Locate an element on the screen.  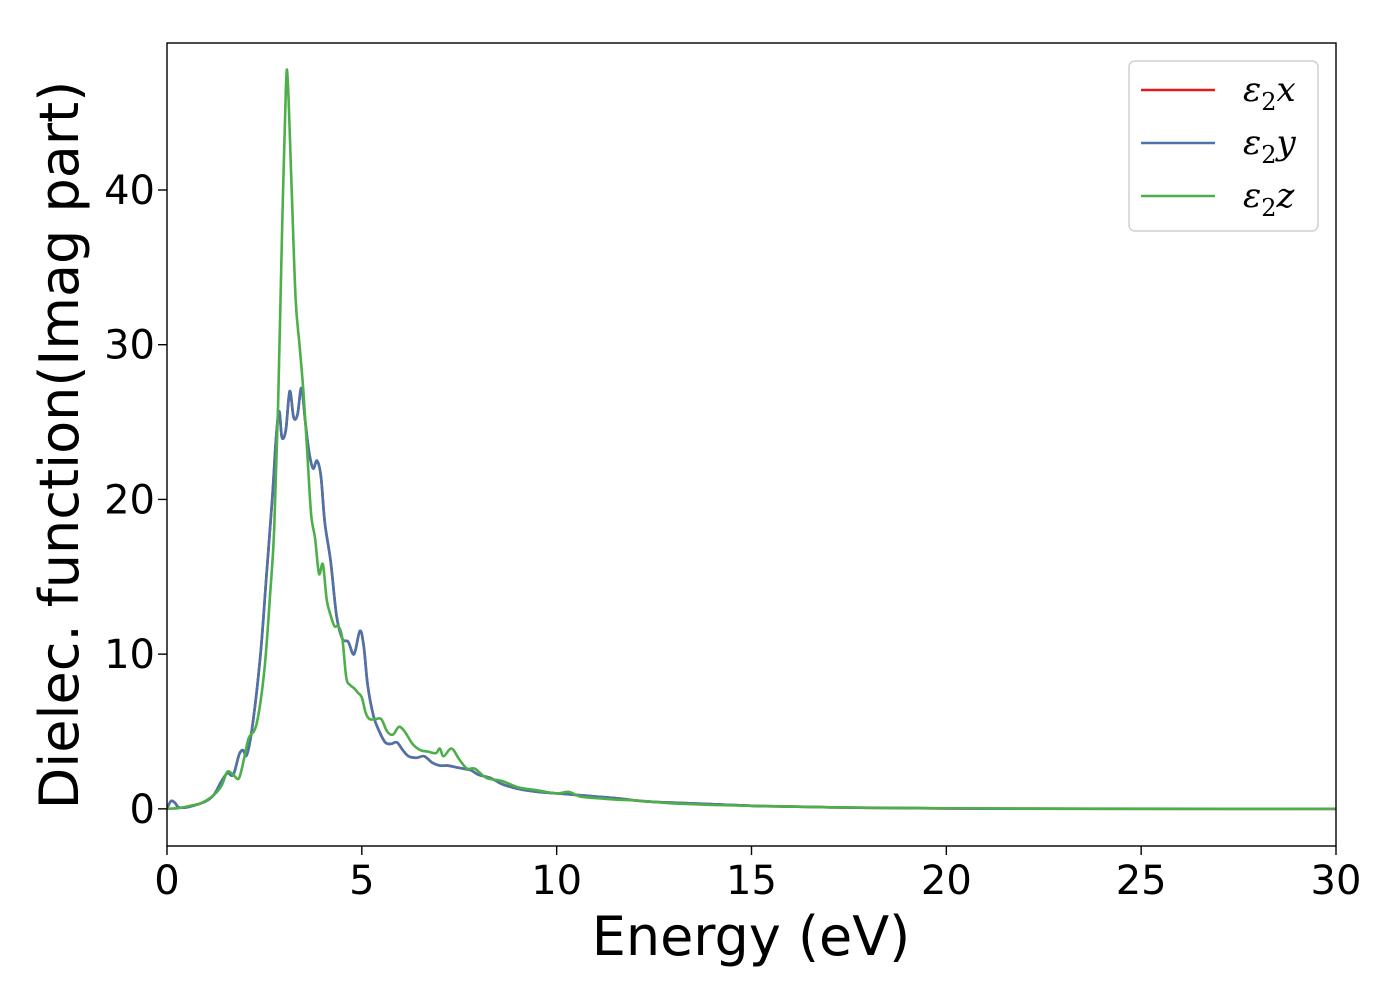
y-tick-label: 0 is located at coordinates (142, 810).